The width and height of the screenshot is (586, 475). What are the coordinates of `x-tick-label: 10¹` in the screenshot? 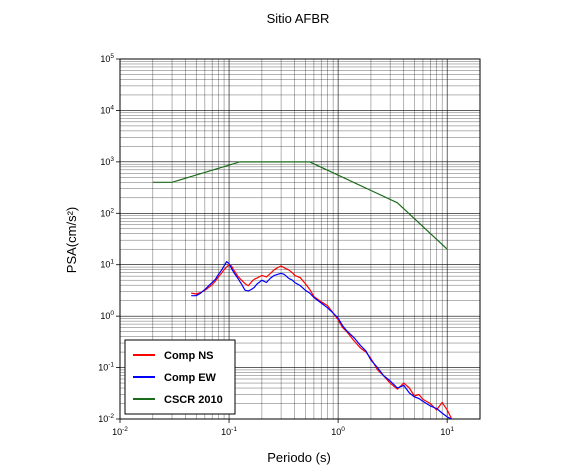 It's located at (447, 431).